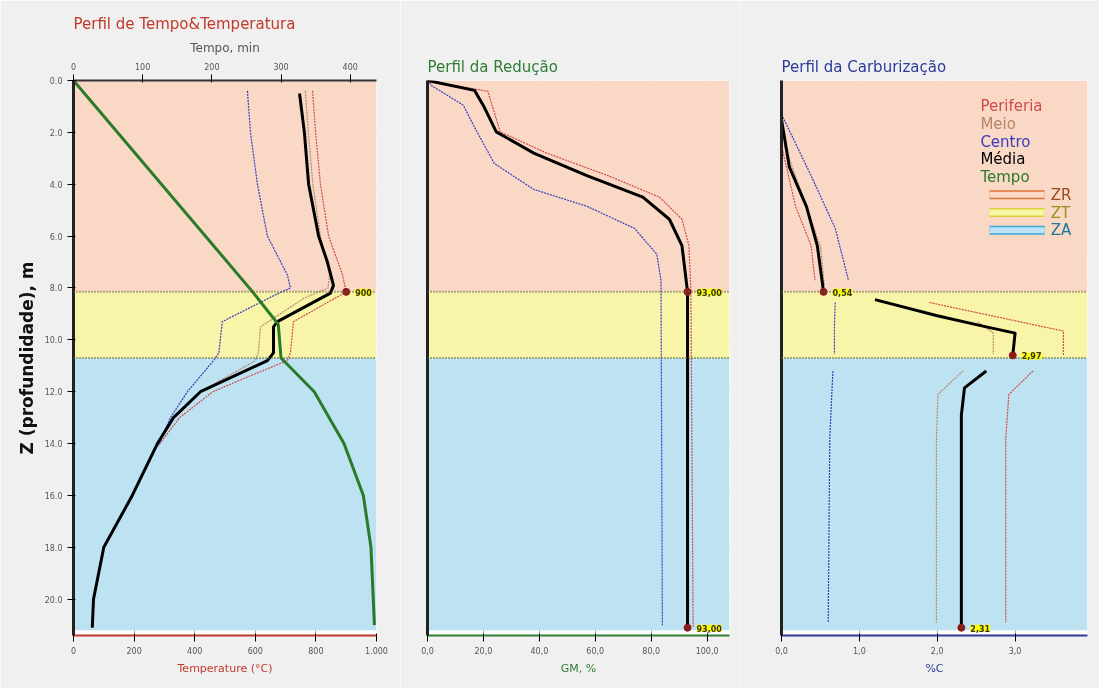 This screenshot has width=1099, height=688. Describe the element at coordinates (53, 393) in the screenshot. I see `y-tick-label: 12.0` at that location.